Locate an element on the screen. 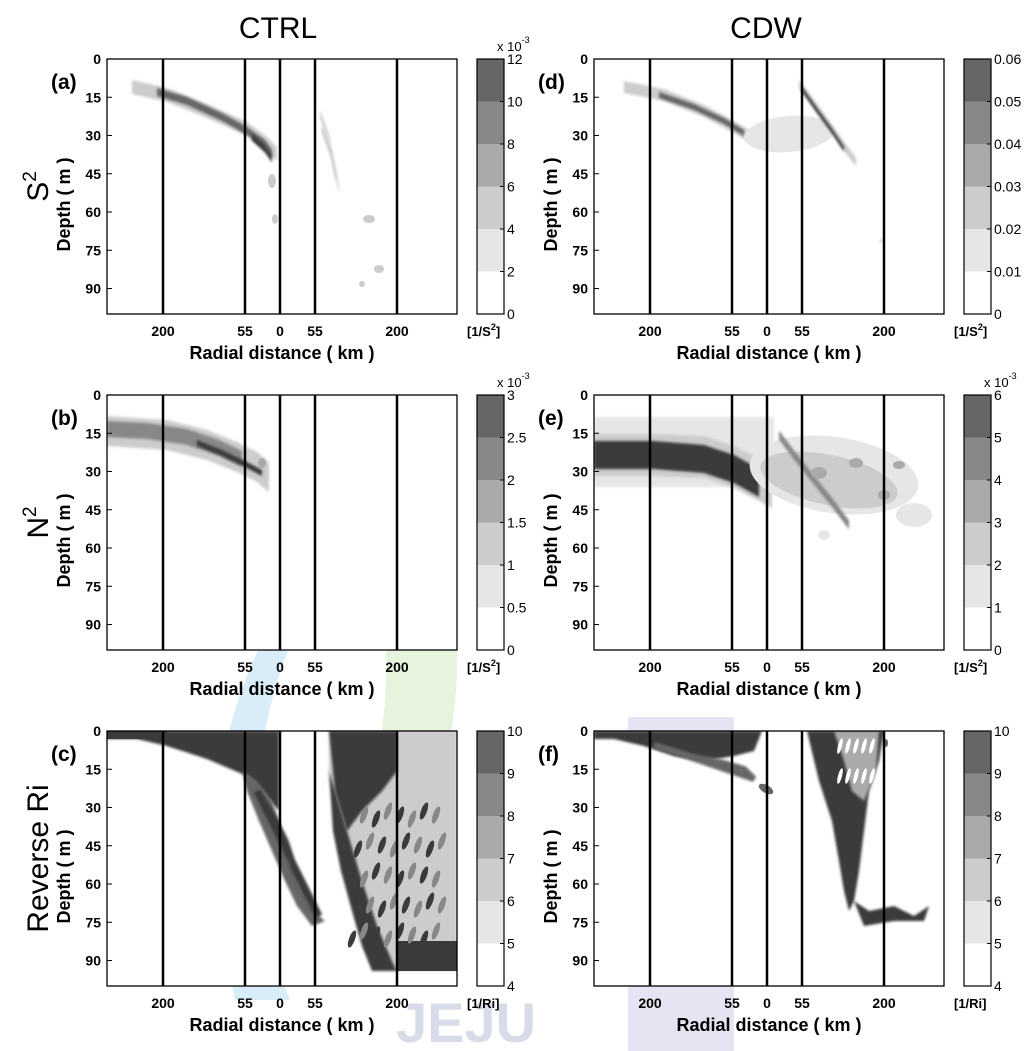 The image size is (1030, 1051). column-title-ctrl: CTRL is located at coordinates (278, 28).